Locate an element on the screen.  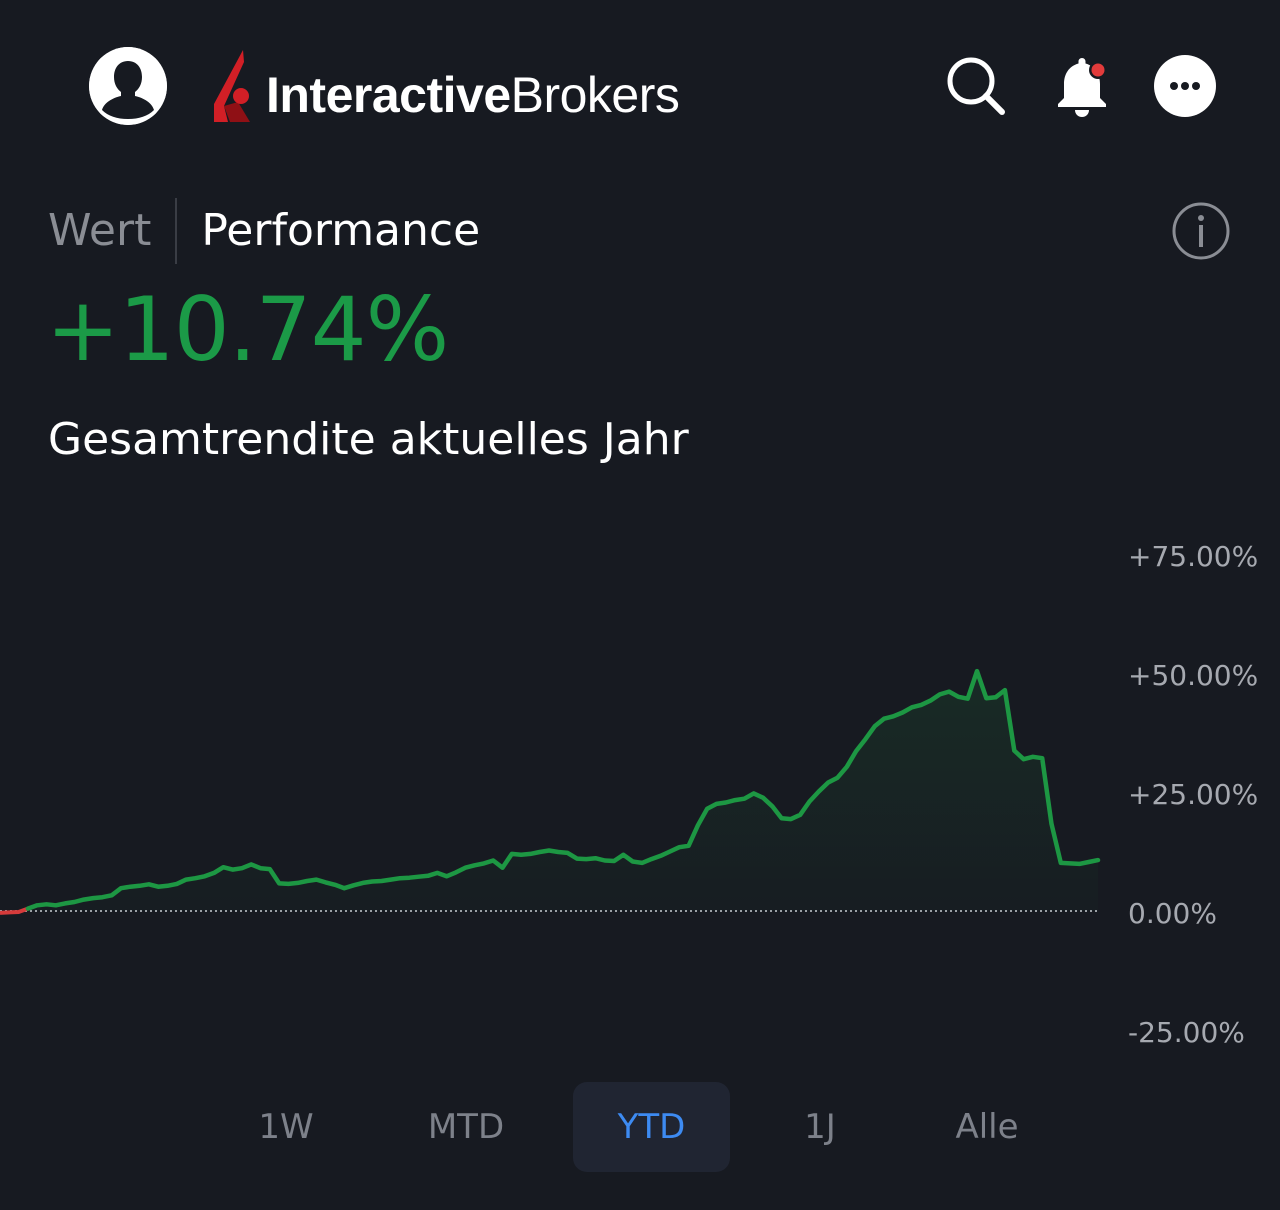
y-tick-label: +25.00% is located at coordinates (1193, 794).